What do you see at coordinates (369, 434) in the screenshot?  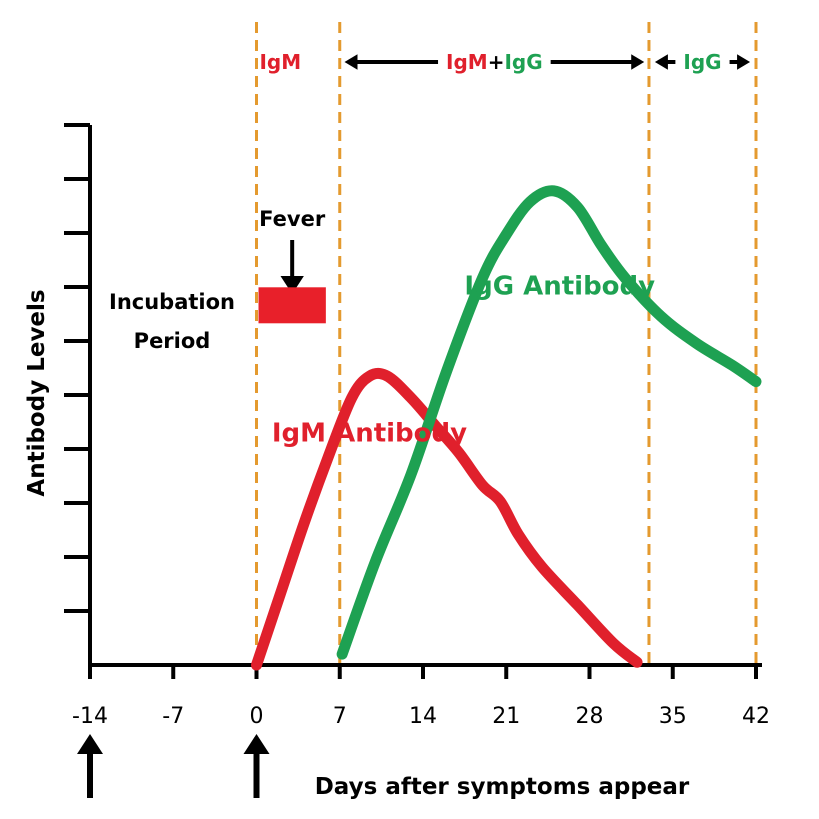 I see `igm-antibody-label: IgM Antibody` at bounding box center [369, 434].